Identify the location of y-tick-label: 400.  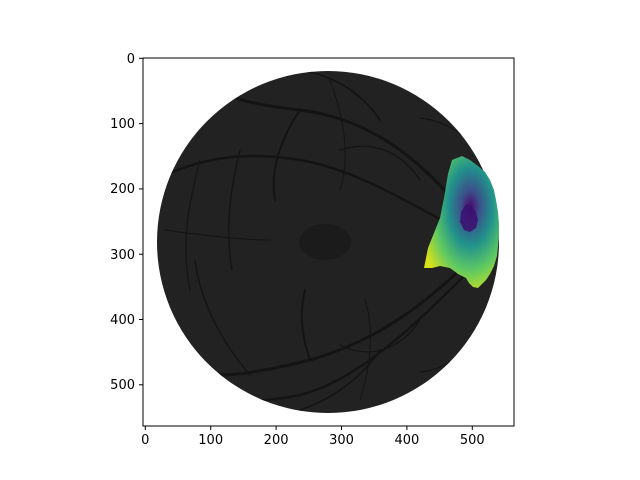
(122, 320).